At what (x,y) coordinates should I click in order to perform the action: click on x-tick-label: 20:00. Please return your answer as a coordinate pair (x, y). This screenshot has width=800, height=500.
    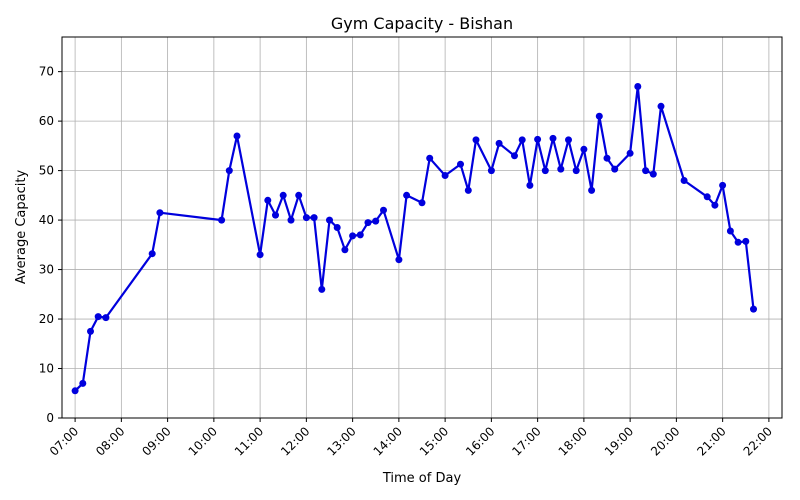
    Looking at the image, I should click on (665, 441).